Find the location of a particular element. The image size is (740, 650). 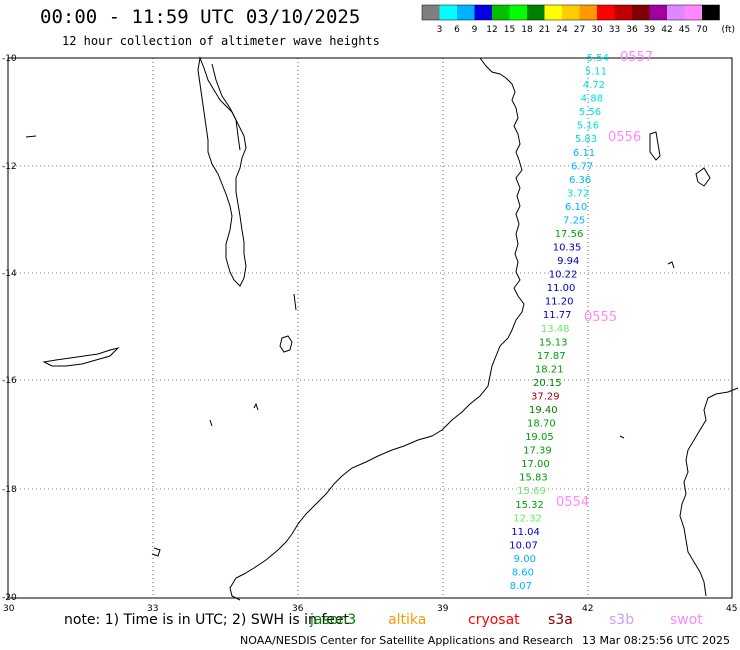

river-mark is located at coordinates (295, 302).